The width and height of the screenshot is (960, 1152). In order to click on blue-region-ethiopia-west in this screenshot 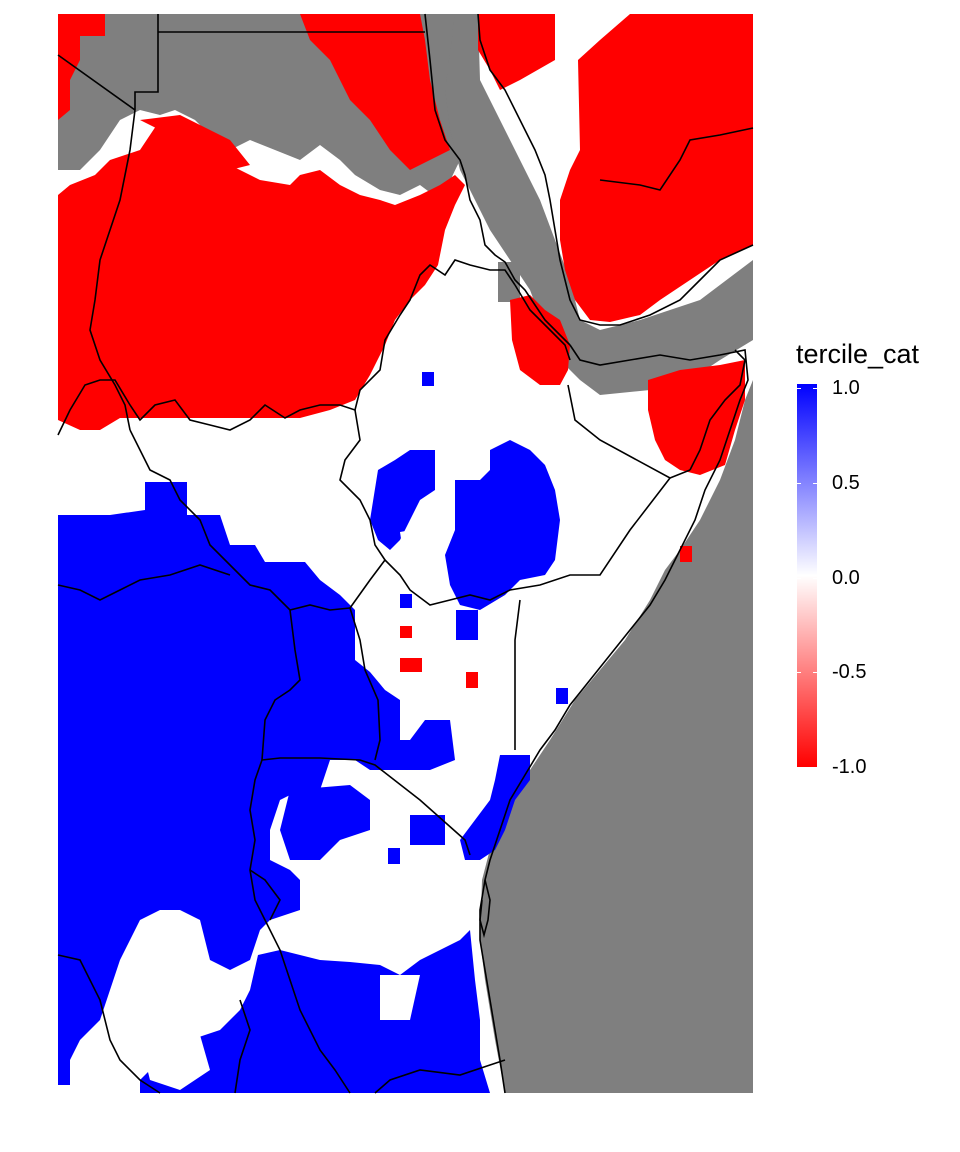, I will do `click(402, 500)`.